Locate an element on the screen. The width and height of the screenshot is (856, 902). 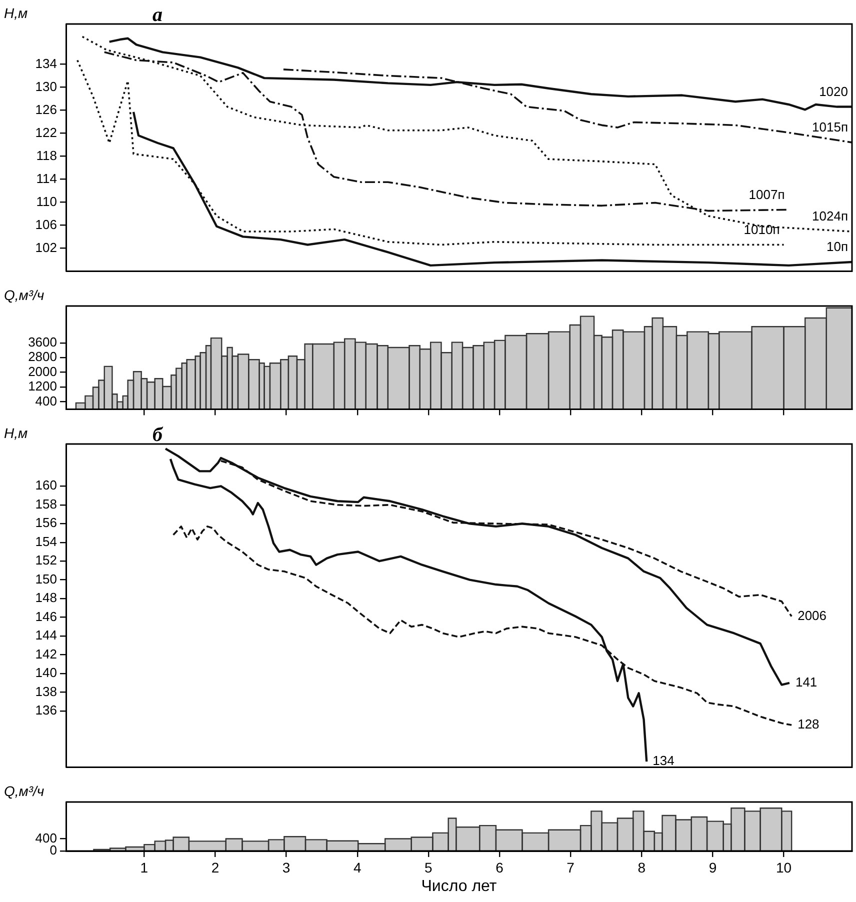
x-tick-label: 7 is located at coordinates (570, 867).